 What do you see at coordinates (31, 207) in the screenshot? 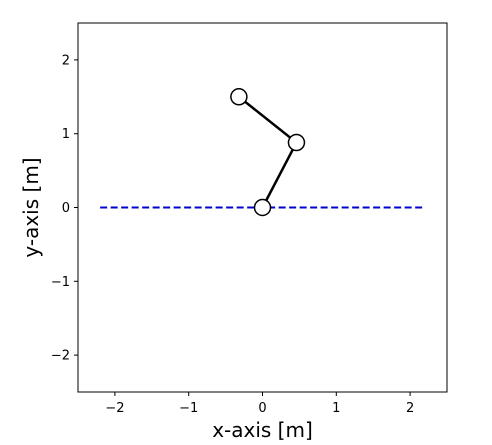
I see `y-axis-label: y-axis [m]` at bounding box center [31, 207].